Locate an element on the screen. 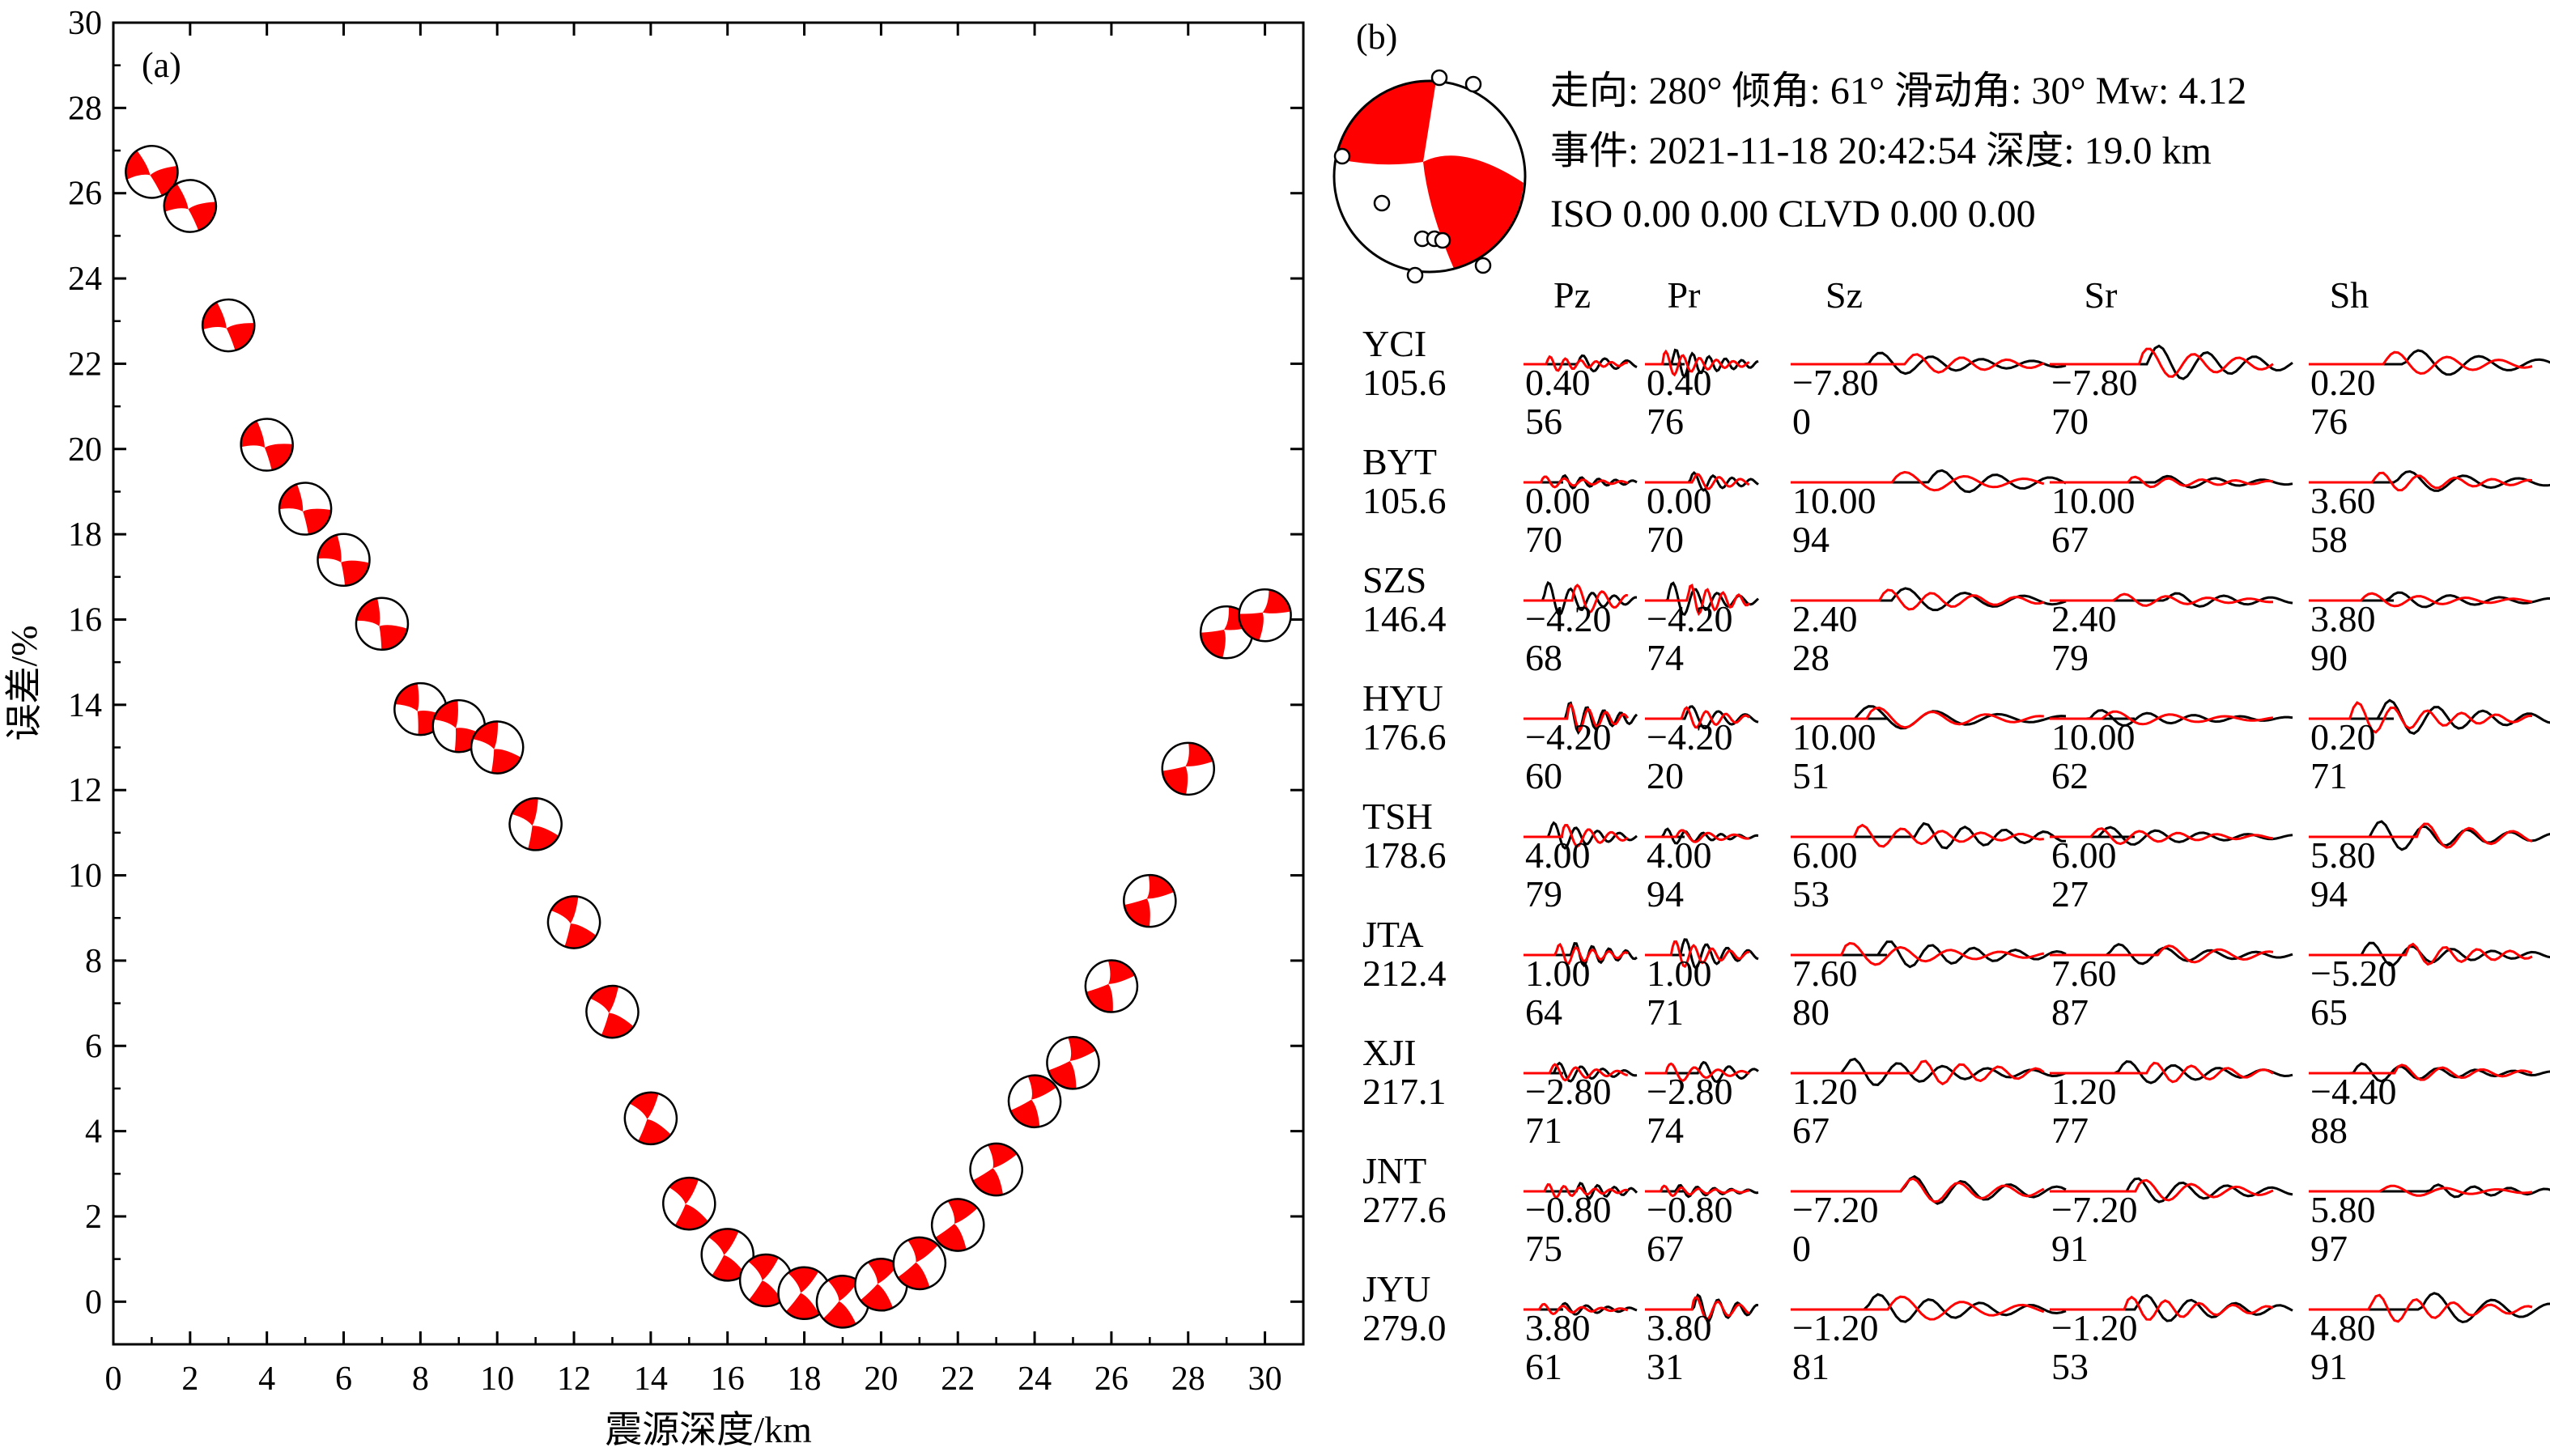  x-tick-label: 16 is located at coordinates (728, 1379).